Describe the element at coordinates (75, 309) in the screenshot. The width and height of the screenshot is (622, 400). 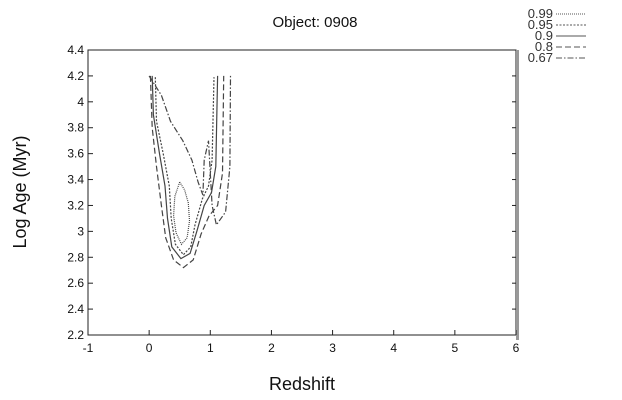
I see `y-tick-label: 2.4` at that location.